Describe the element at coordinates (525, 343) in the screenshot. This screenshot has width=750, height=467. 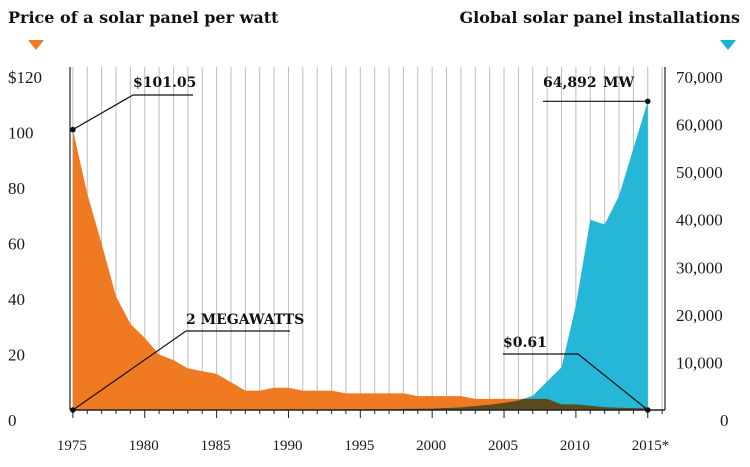
I see `price-end-label: $0.61` at that location.